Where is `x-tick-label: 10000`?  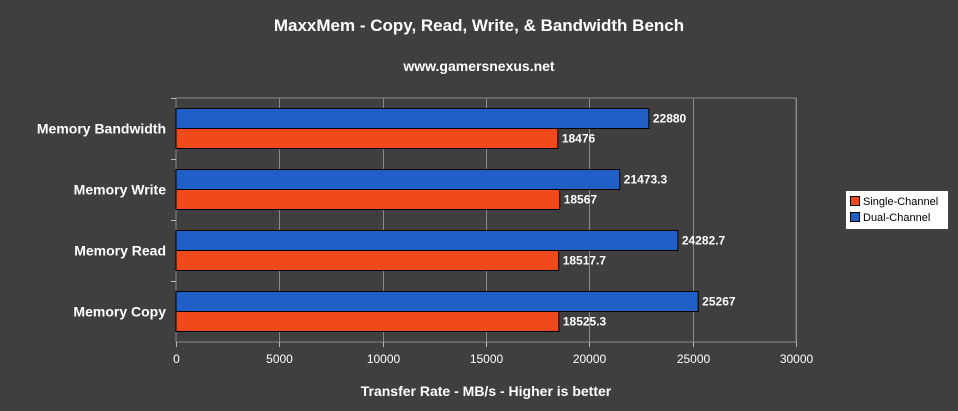 x-tick-label: 10000 is located at coordinates (384, 359).